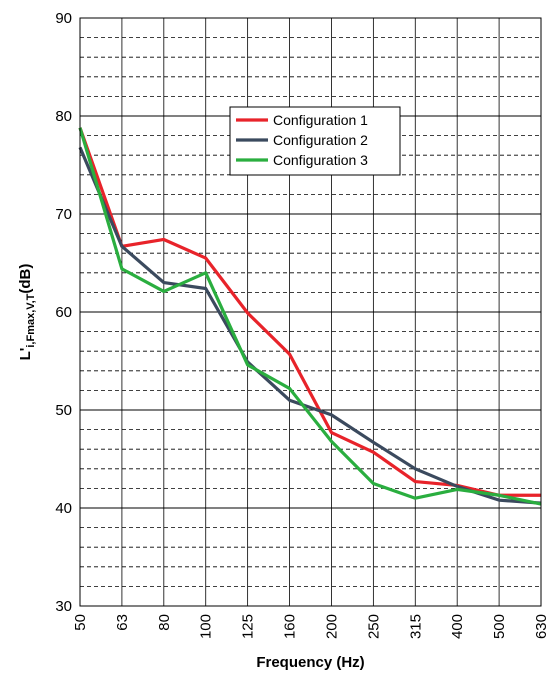 This screenshot has height=677, width=552. Describe the element at coordinates (541, 626) in the screenshot. I see `x-tick-label: 630` at that location.